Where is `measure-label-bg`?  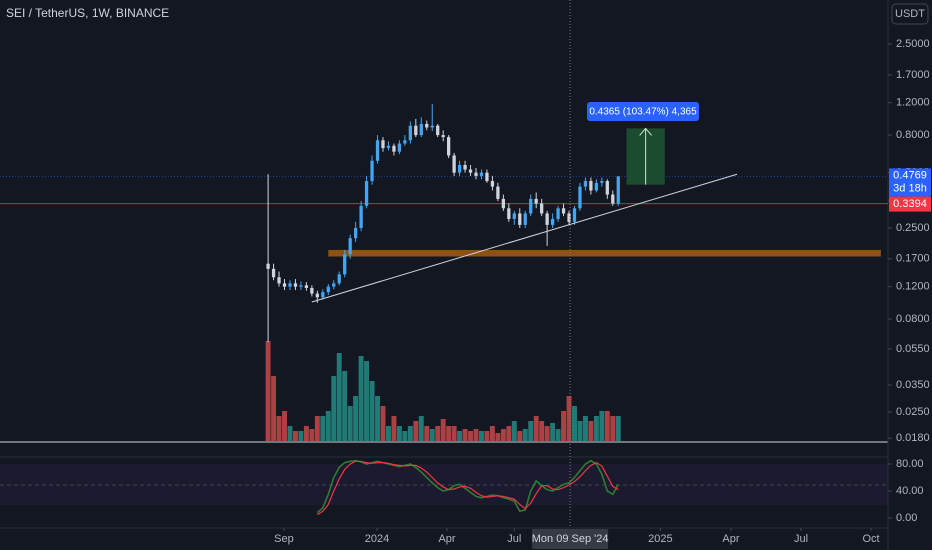
measure-label-bg is located at coordinates (643, 111).